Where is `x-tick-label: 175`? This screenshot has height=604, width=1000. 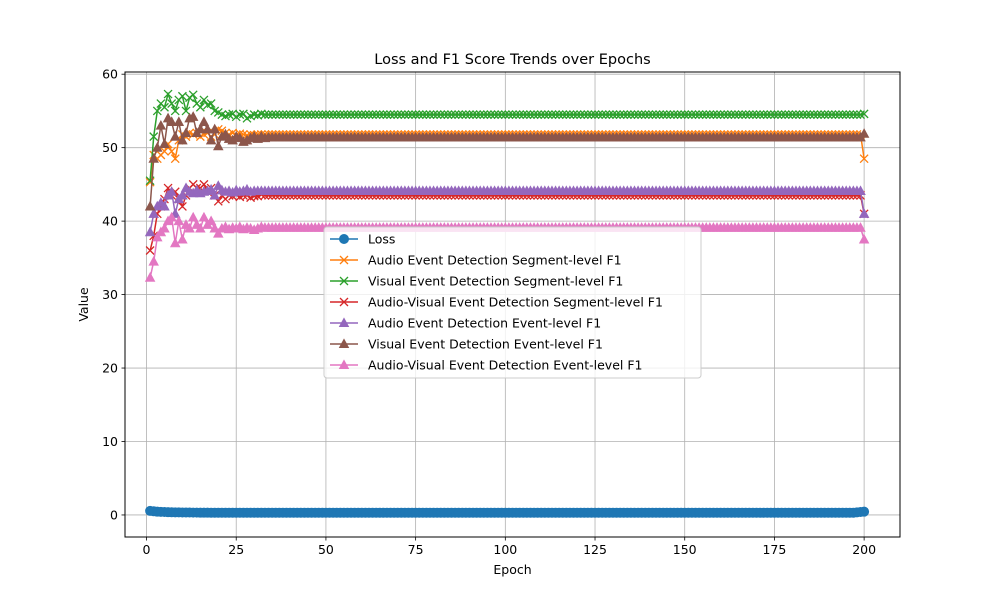
x-tick-label: 175 is located at coordinates (774, 549).